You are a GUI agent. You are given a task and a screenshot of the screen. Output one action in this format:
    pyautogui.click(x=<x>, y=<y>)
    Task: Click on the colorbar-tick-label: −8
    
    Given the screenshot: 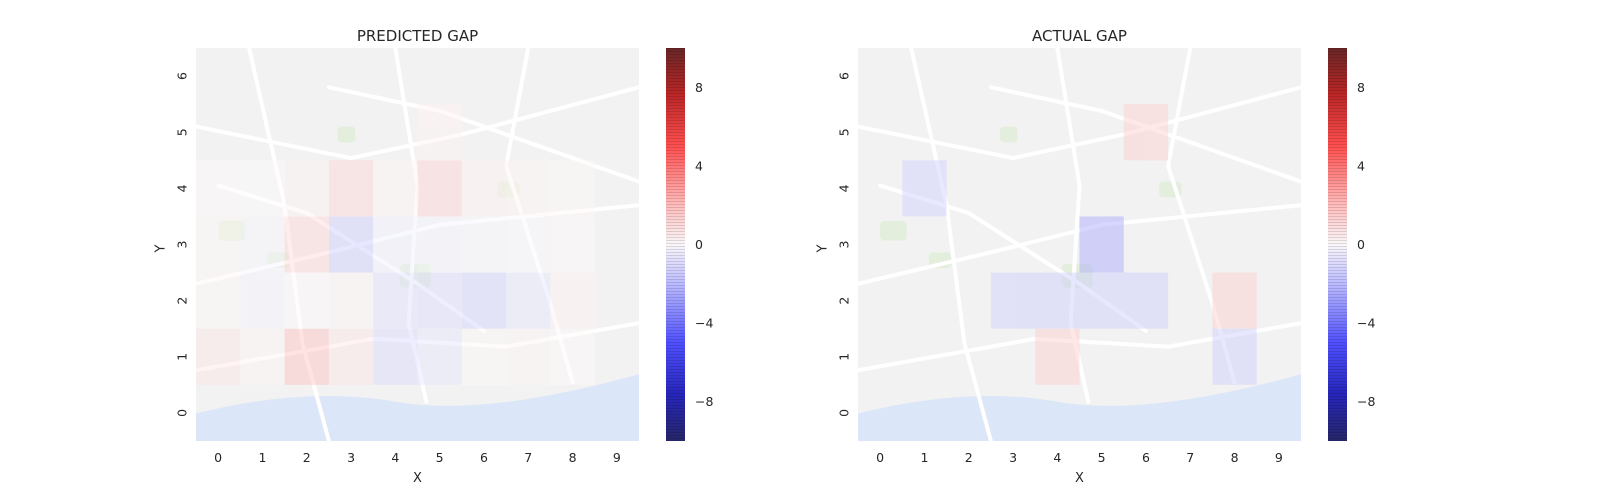 What is the action you would take?
    pyautogui.click(x=704, y=401)
    